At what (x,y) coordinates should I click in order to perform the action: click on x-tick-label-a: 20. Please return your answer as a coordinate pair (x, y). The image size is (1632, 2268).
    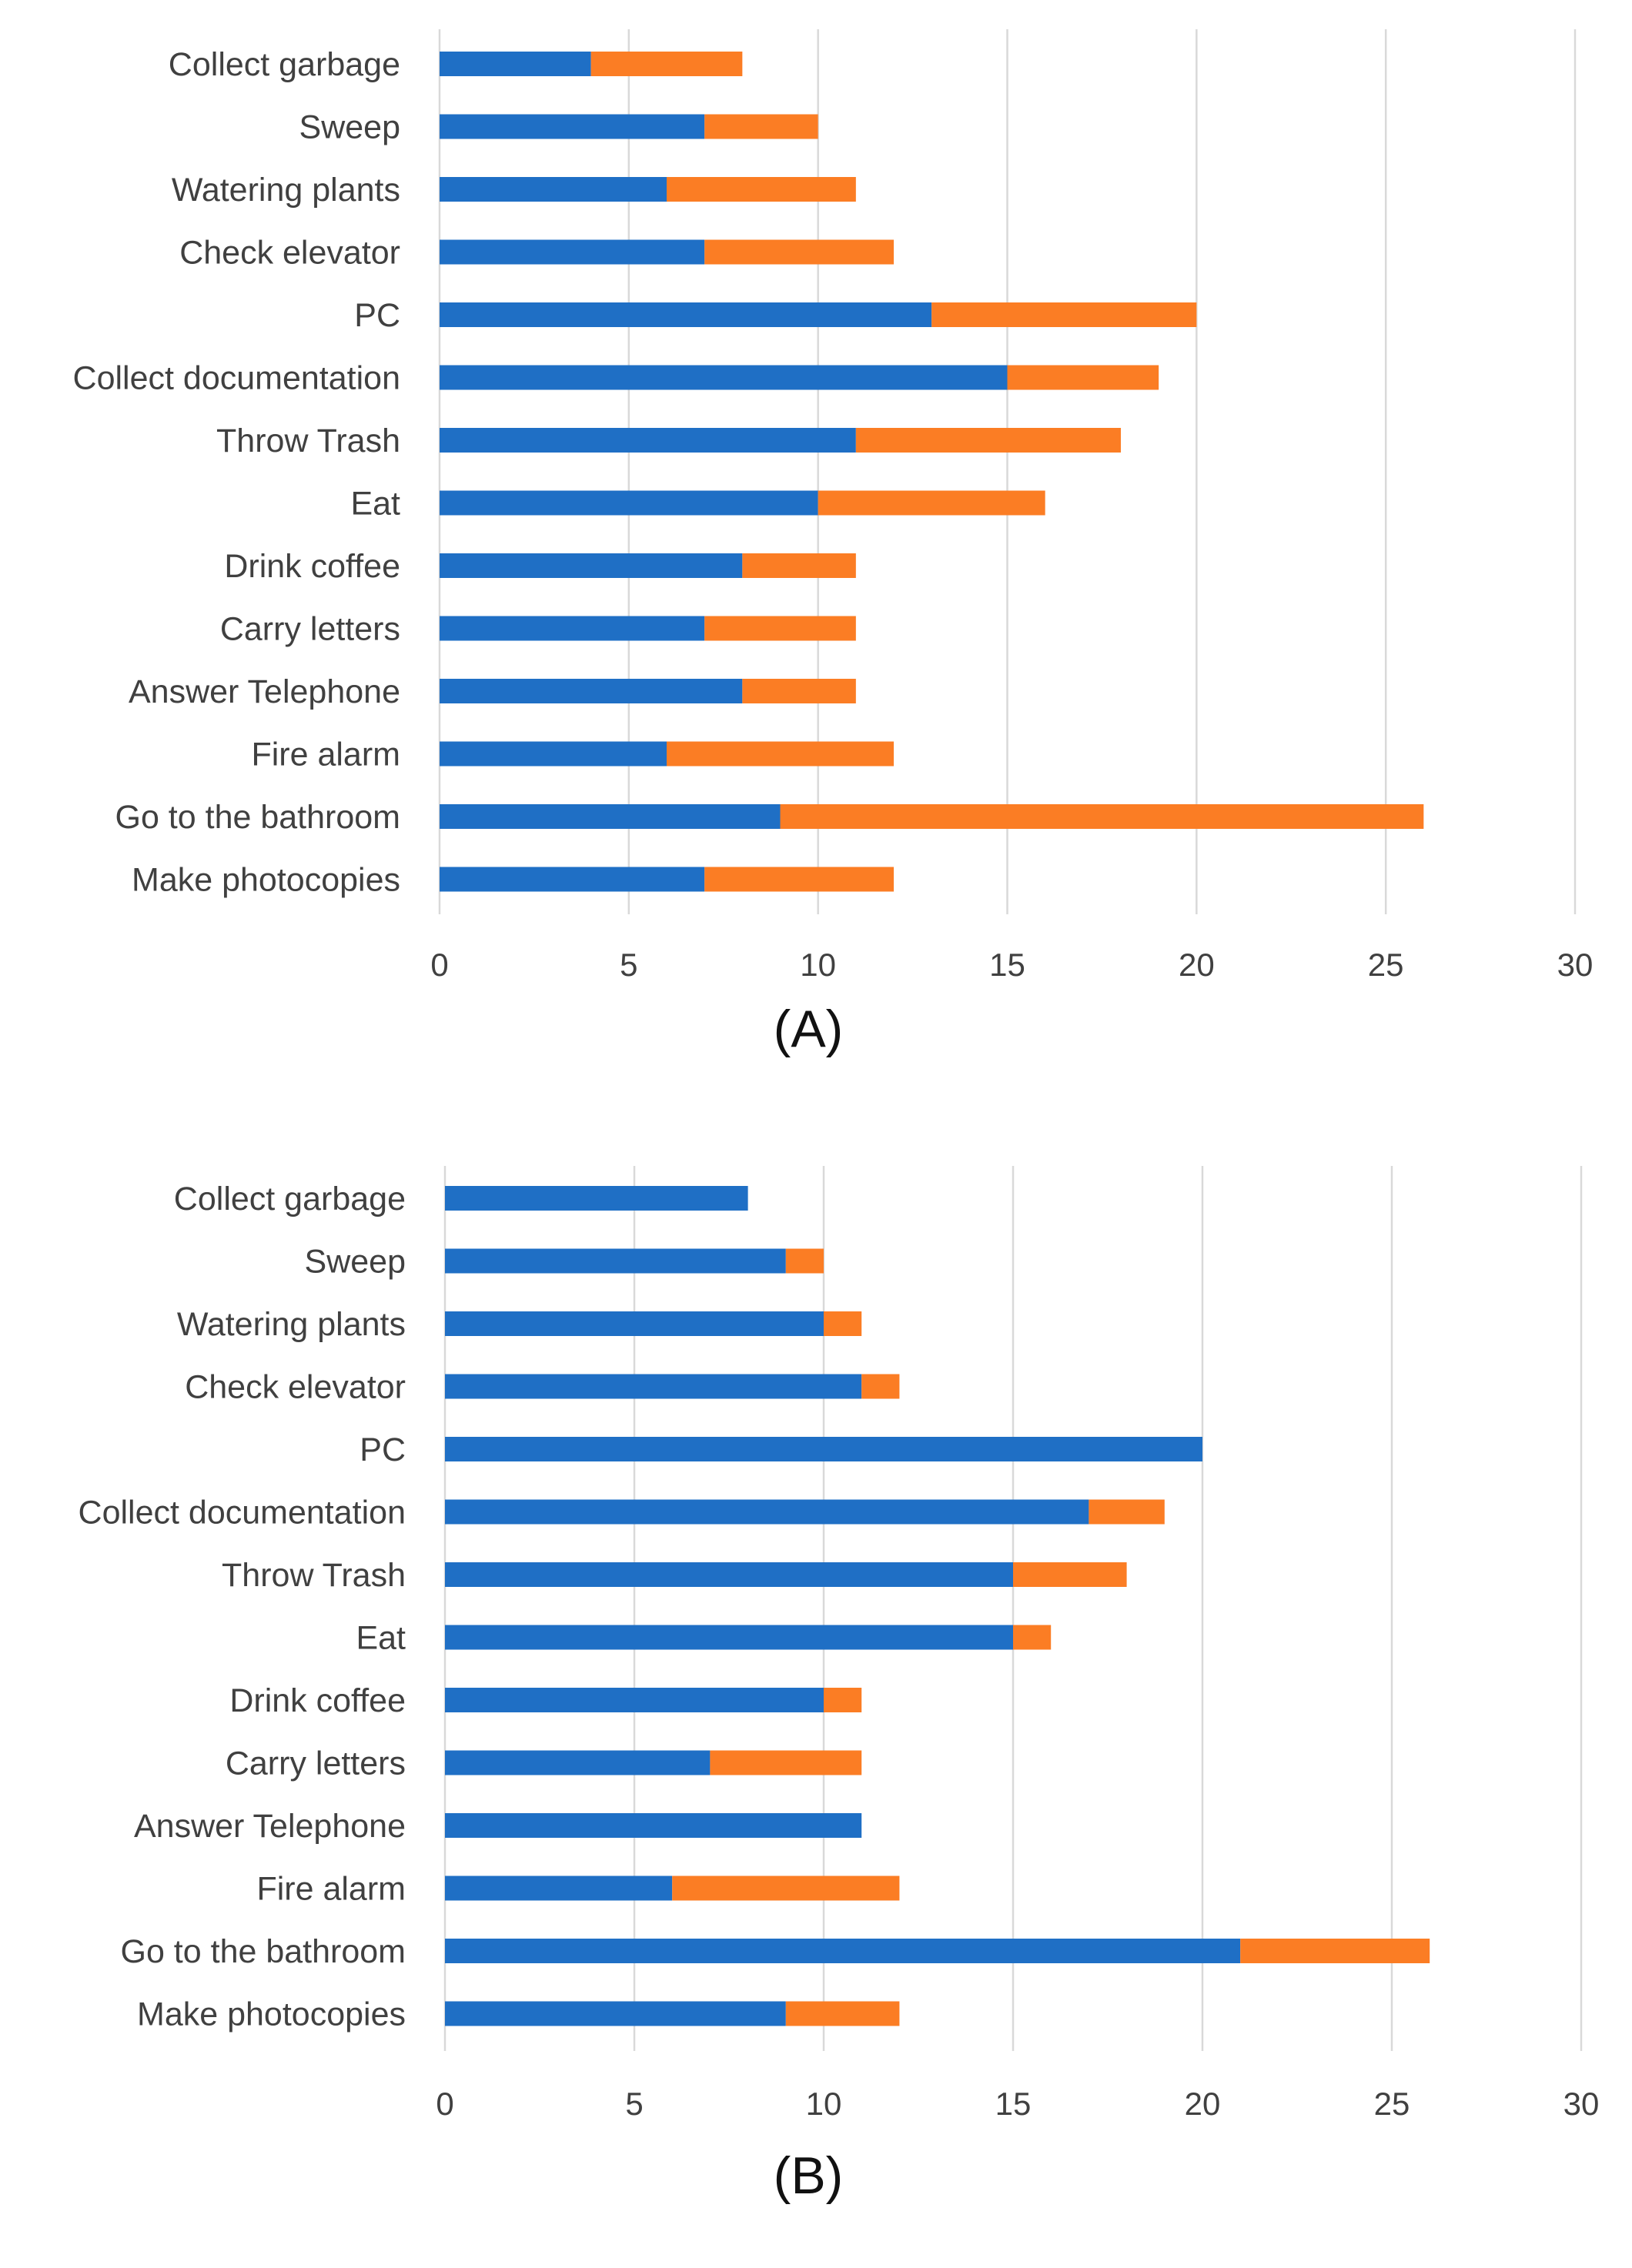
    Looking at the image, I should click on (1197, 965).